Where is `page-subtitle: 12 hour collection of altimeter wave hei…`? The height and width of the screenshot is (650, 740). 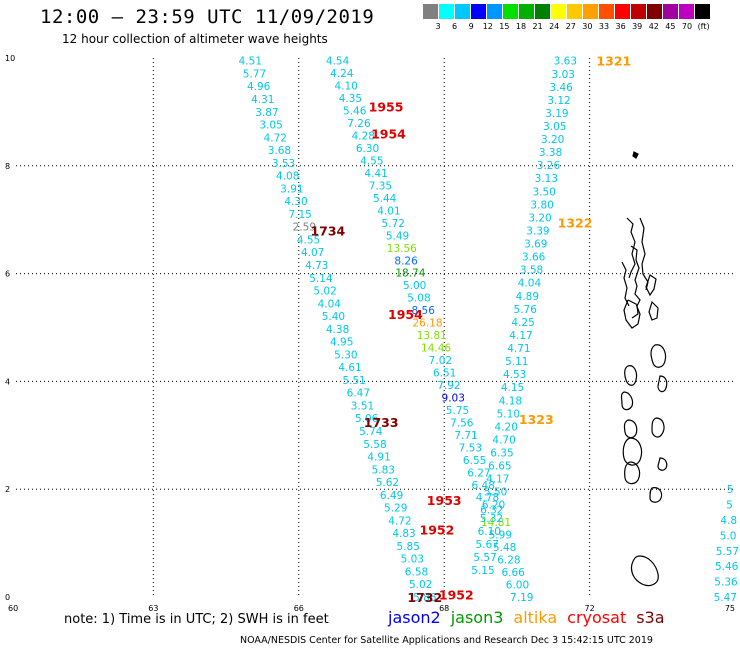 page-subtitle: 12 hour collection of altimeter wave hei… is located at coordinates (195, 39).